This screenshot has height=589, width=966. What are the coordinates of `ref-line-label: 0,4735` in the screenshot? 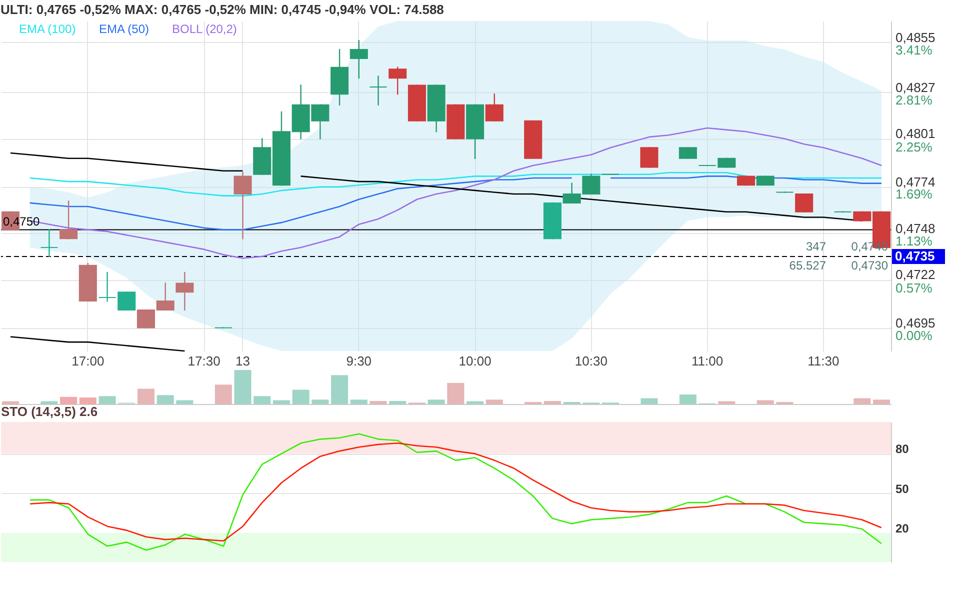 It's located at (915, 256).